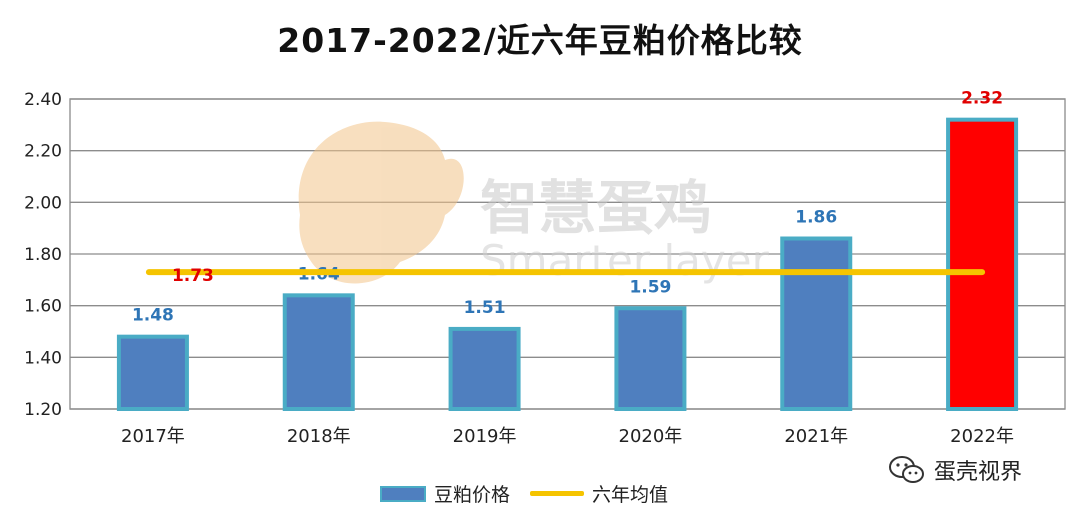  I want to click on source-watermark: 蛋壳视界, so click(955, 470).